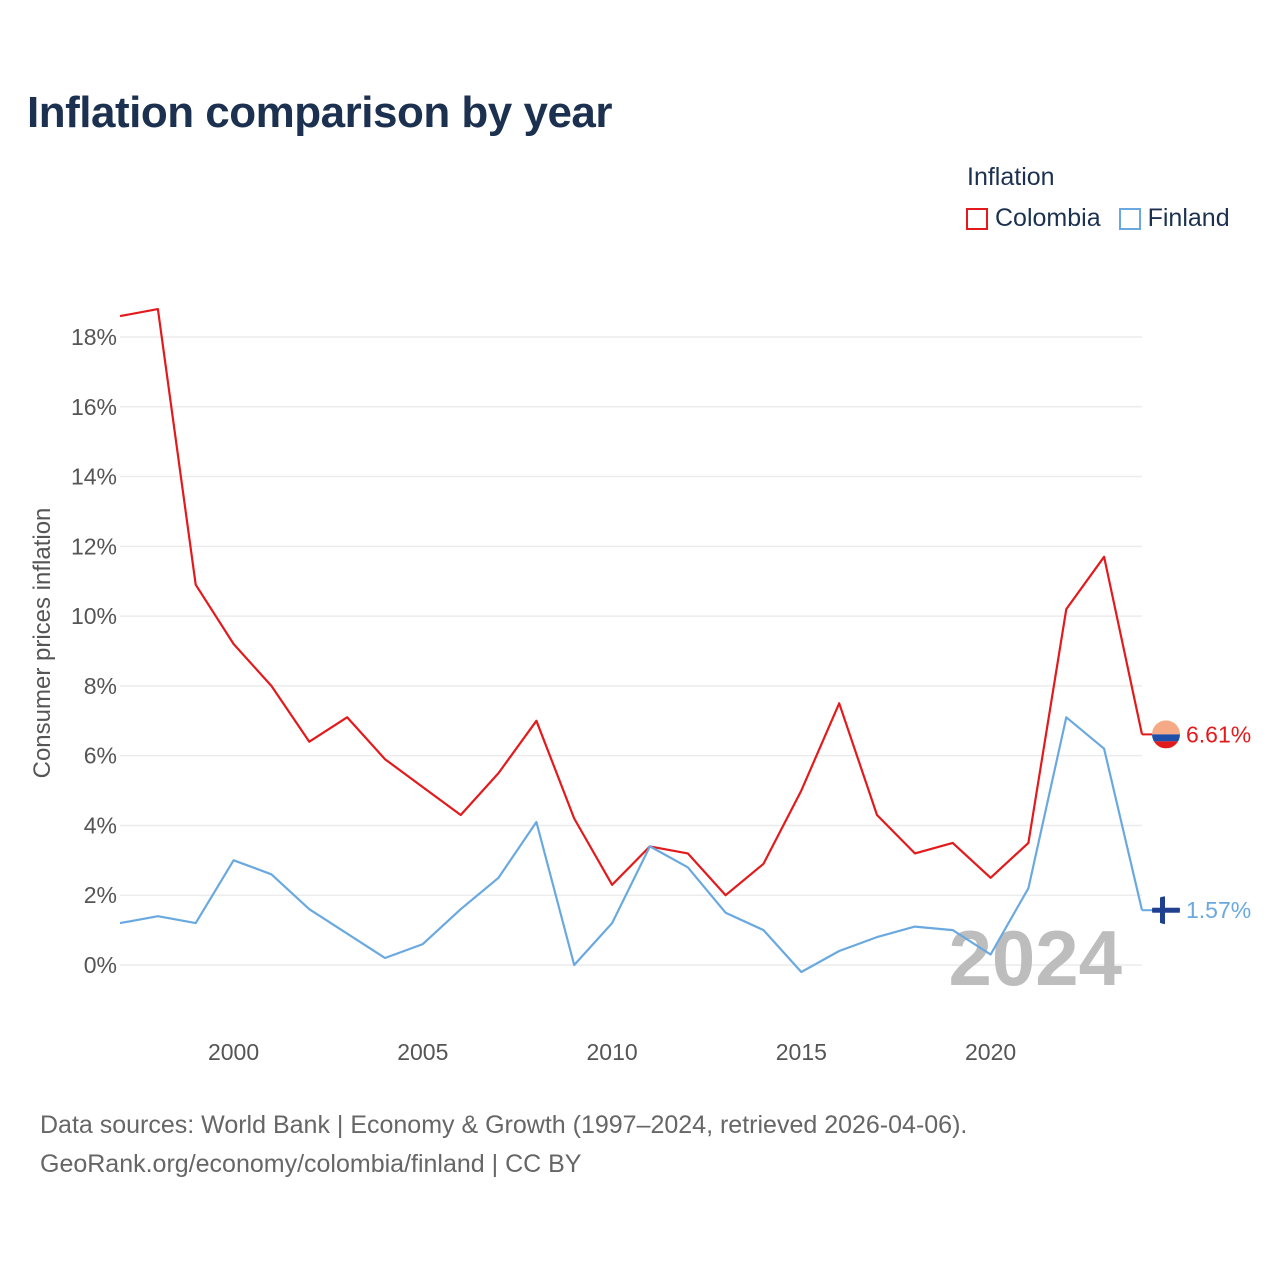 The image size is (1280, 1280). Describe the element at coordinates (1107, 218) in the screenshot. I see `legend: Colombia Finland` at that location.